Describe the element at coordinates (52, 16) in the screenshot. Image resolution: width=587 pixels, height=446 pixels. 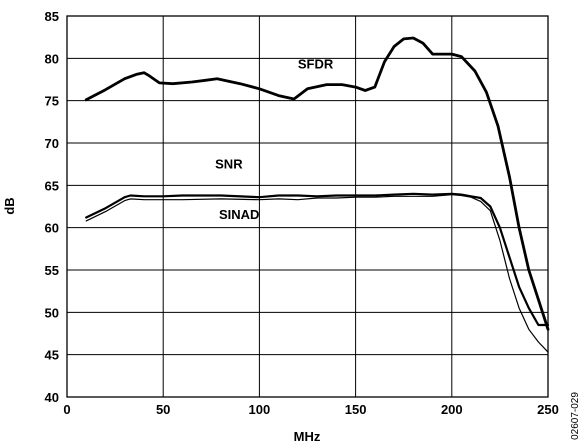
I see `y-tick-label: 85` at that location.